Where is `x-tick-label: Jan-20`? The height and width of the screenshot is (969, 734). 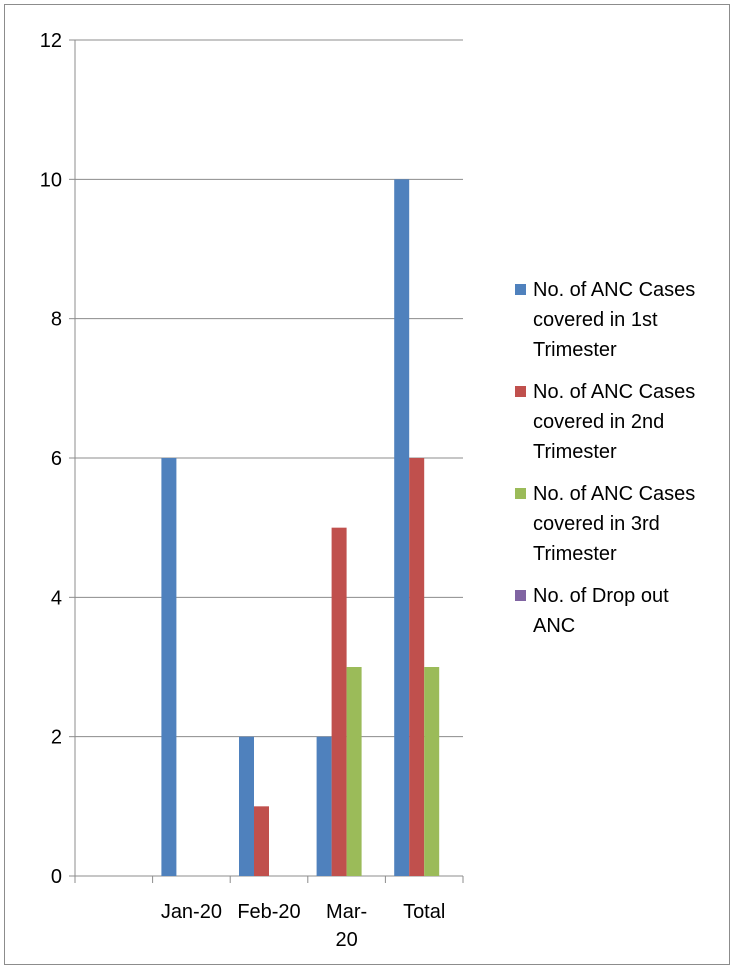
x-tick-label: Jan-20 is located at coordinates (191, 912).